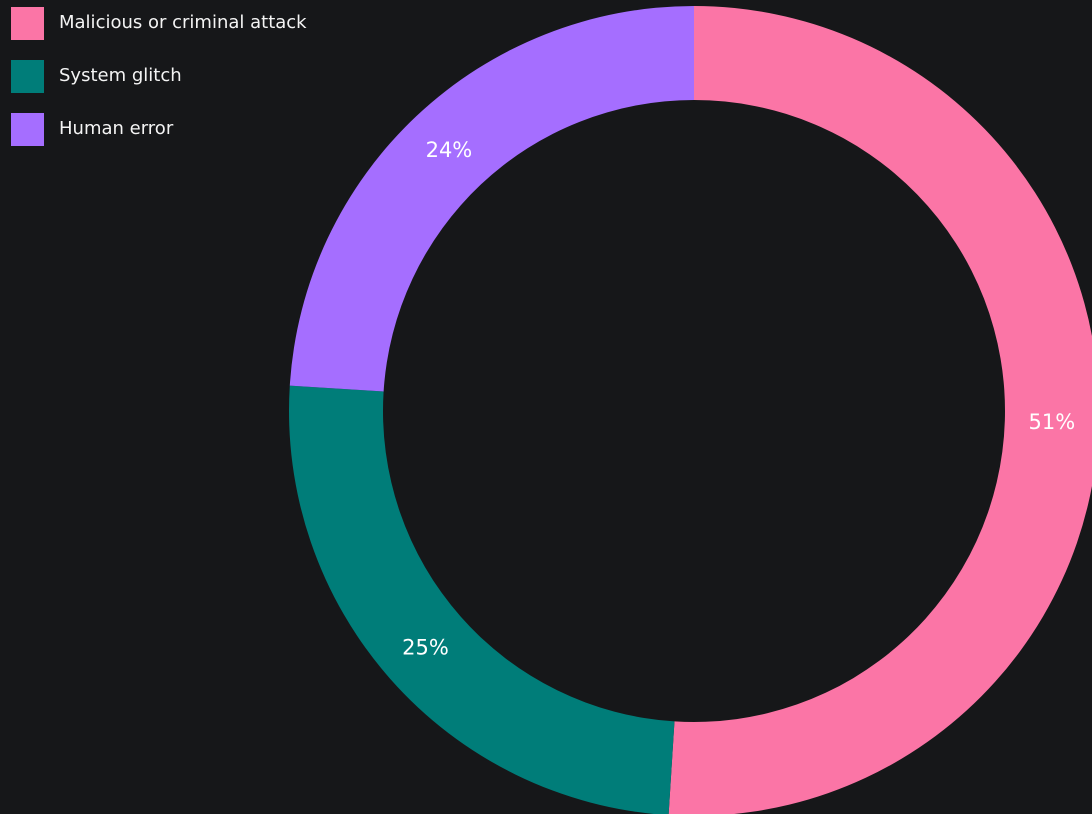 The width and height of the screenshot is (1092, 814). Describe the element at coordinates (120, 75) in the screenshot. I see `legend-label-system-glitch: System glitch` at that location.